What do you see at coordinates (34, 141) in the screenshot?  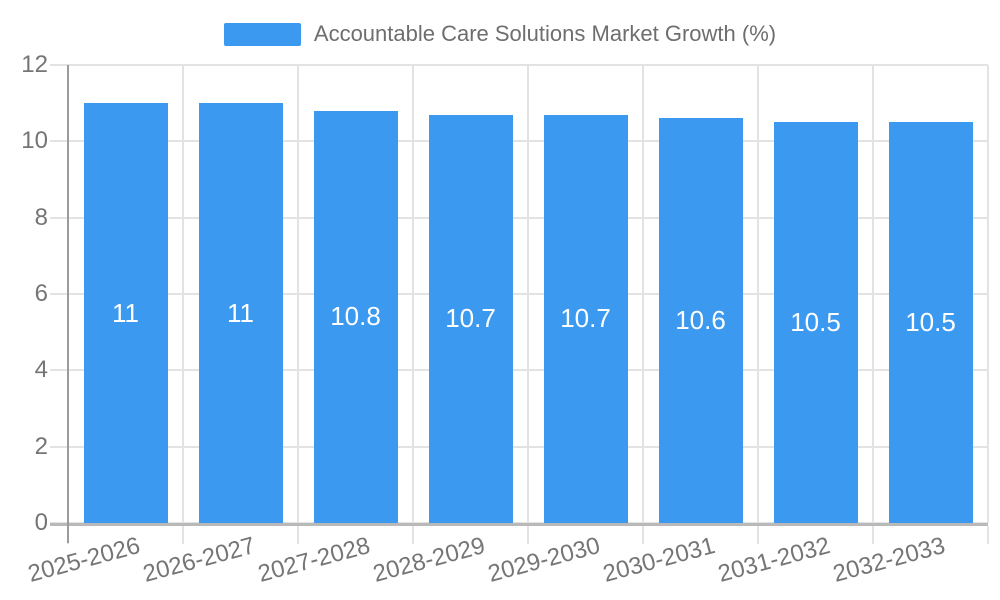 I see `y-tick-label: 10` at bounding box center [34, 141].